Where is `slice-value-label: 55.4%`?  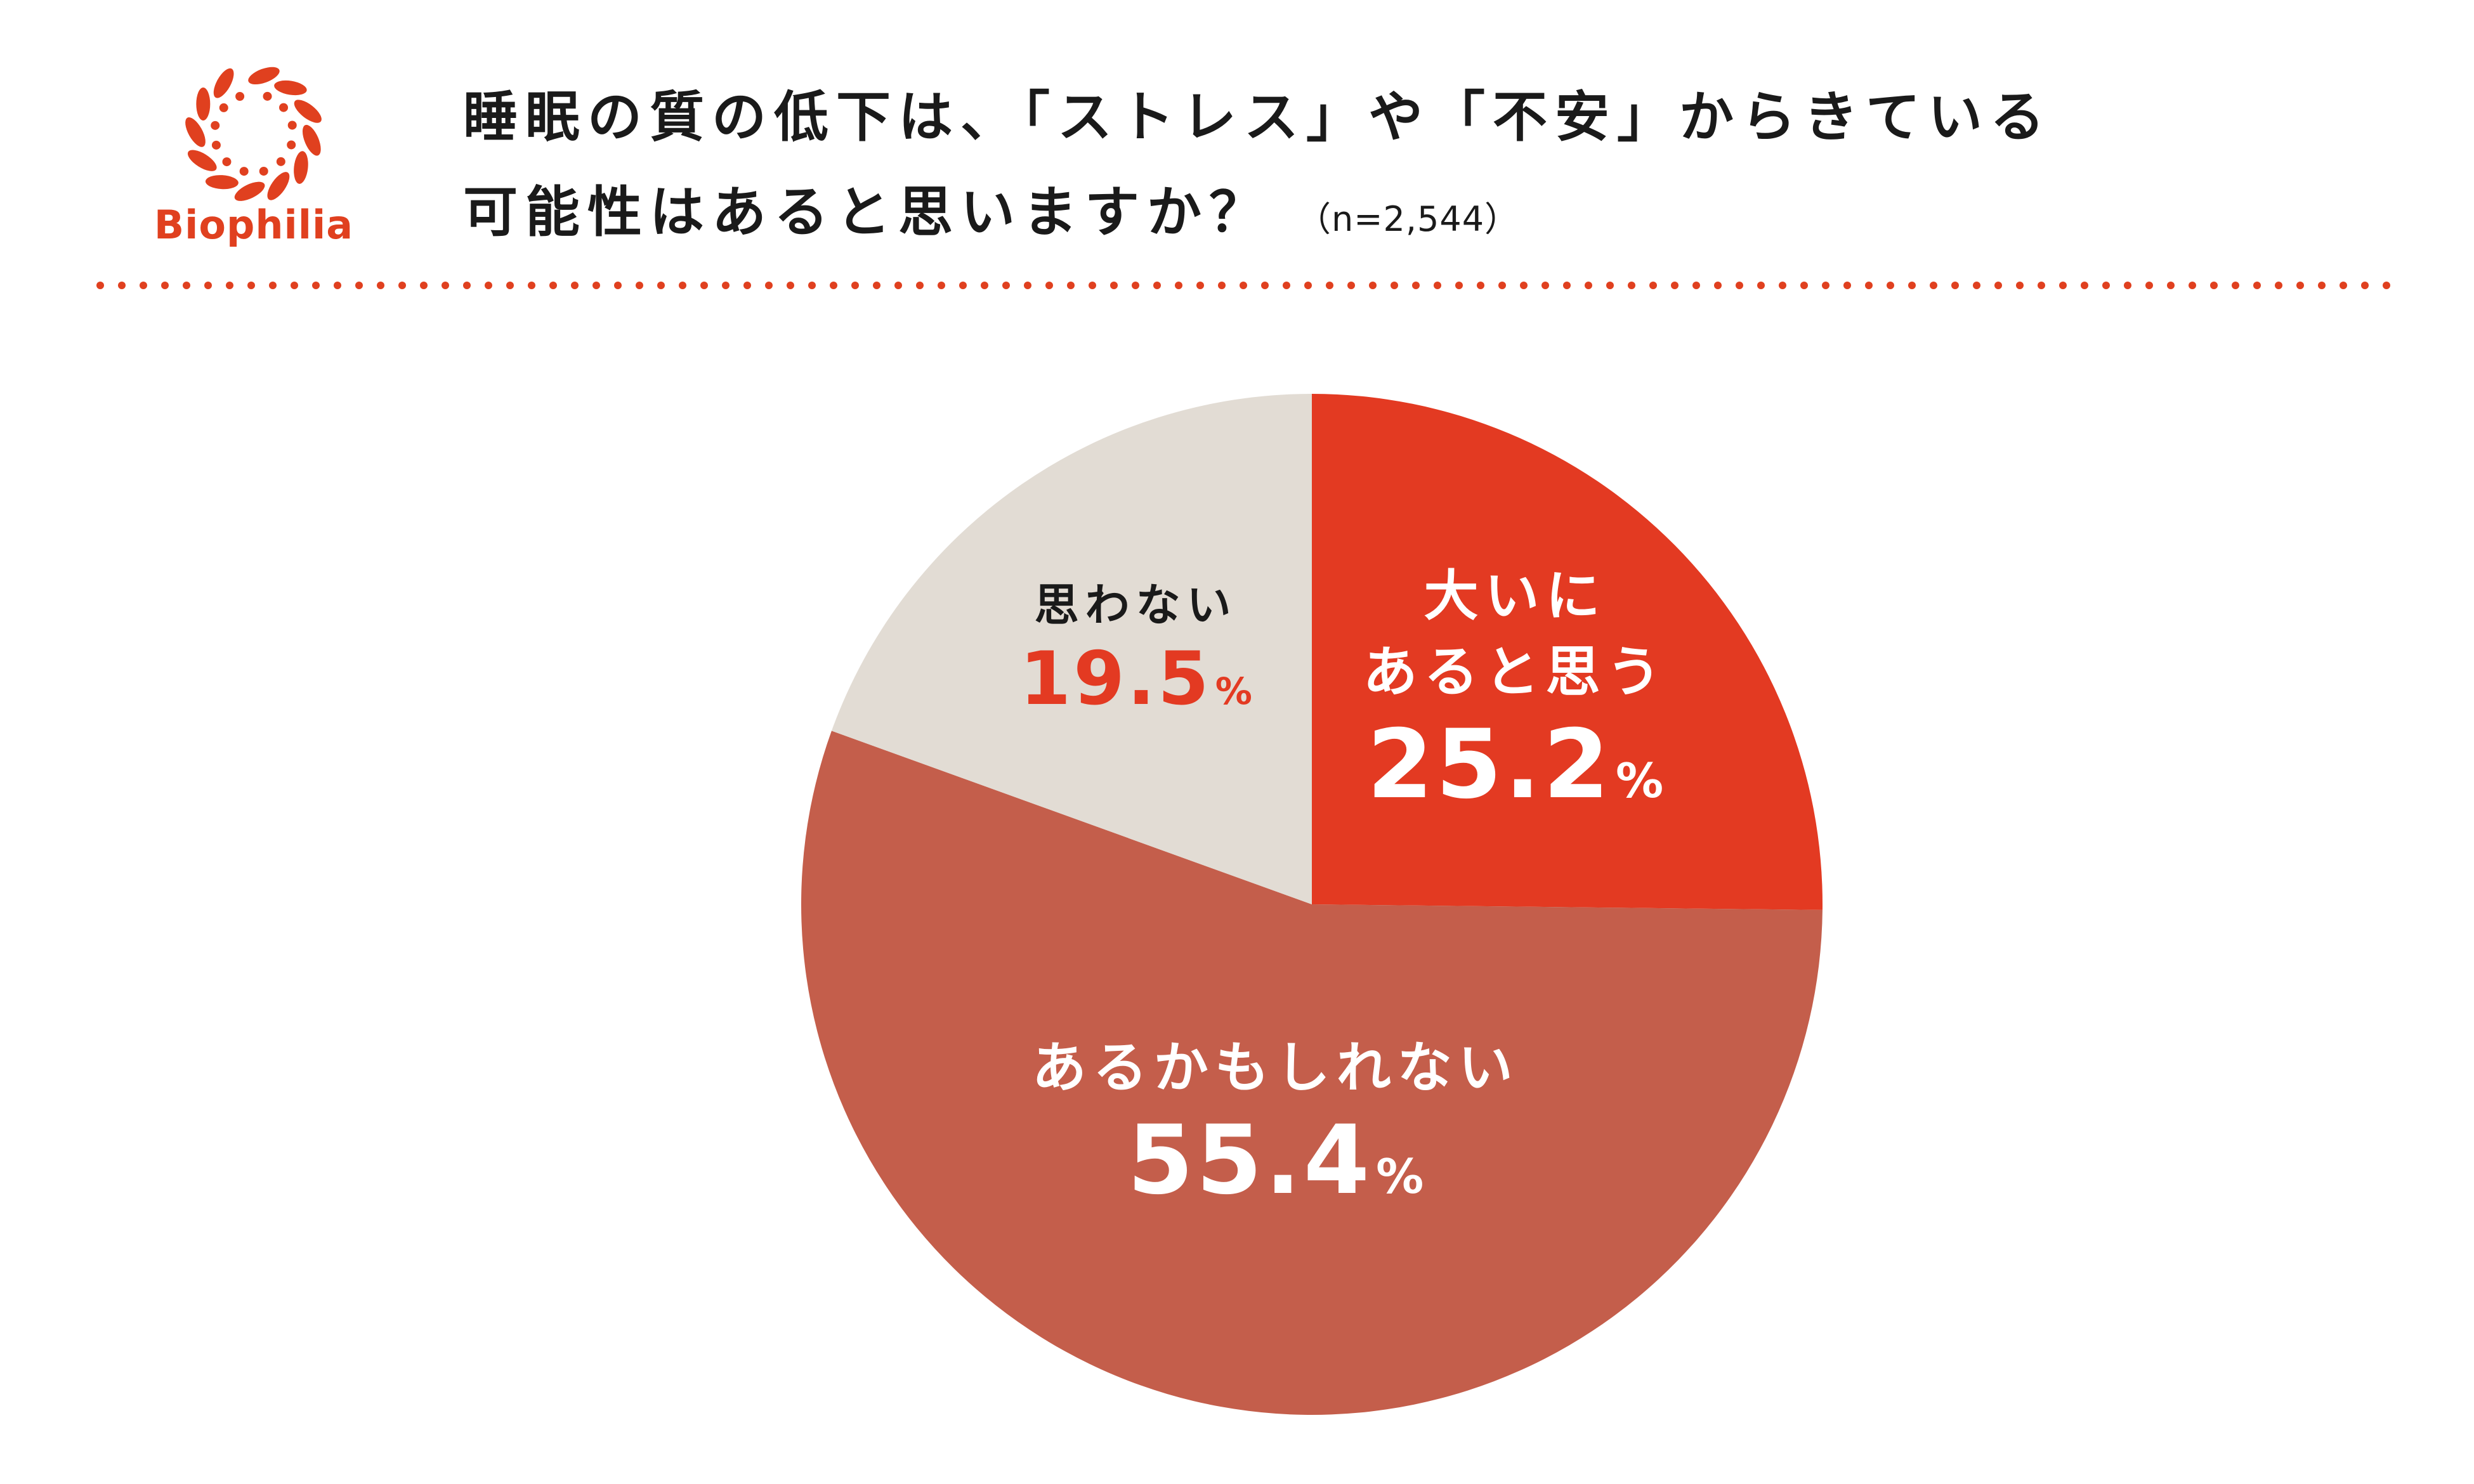 slice-value-label: 55.4% is located at coordinates (1275, 1169).